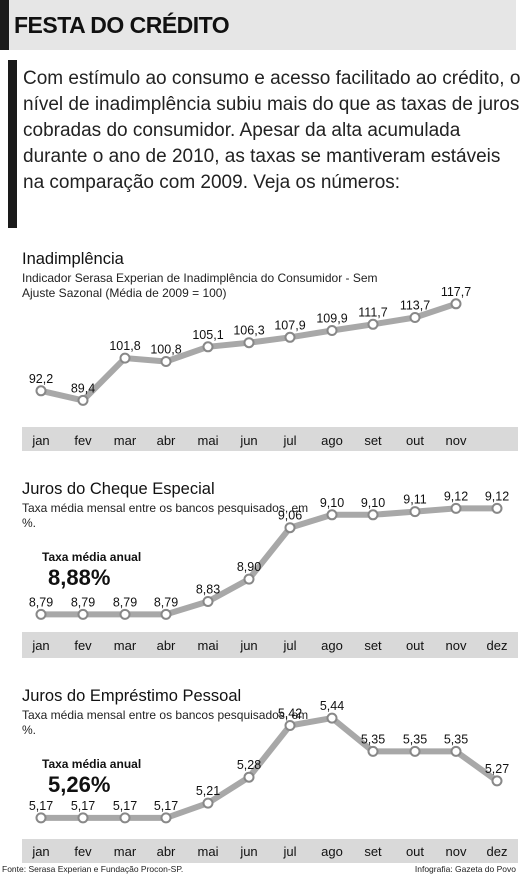 Image resolution: width=530 pixels, height=886 pixels. I want to click on page-title: FESTA DO CRÉDITO, so click(122, 24).